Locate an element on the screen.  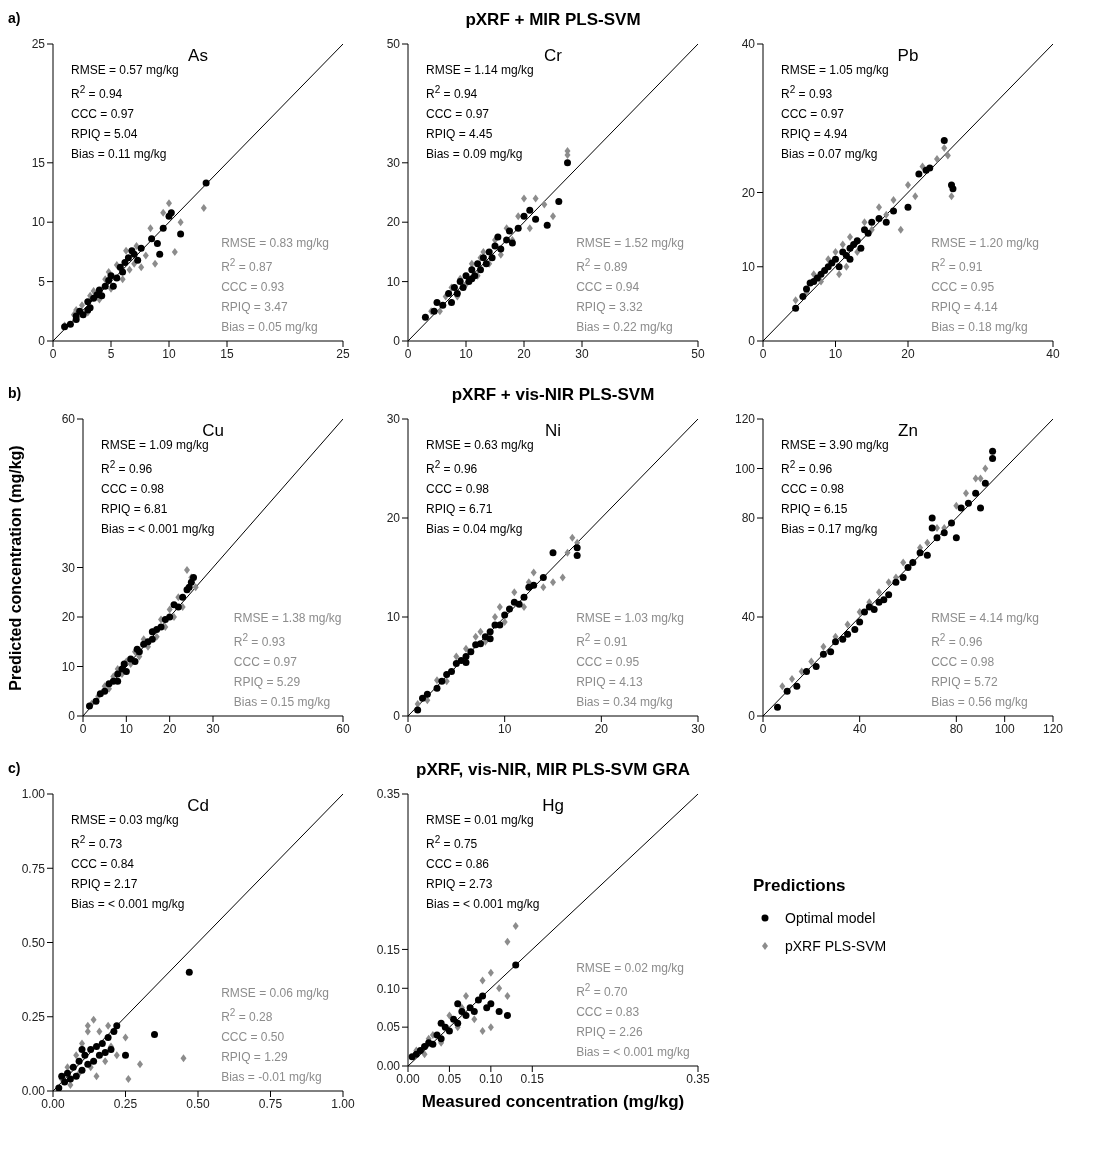
annotation: RPIQ = 6.15 is located at coordinates (815, 509).